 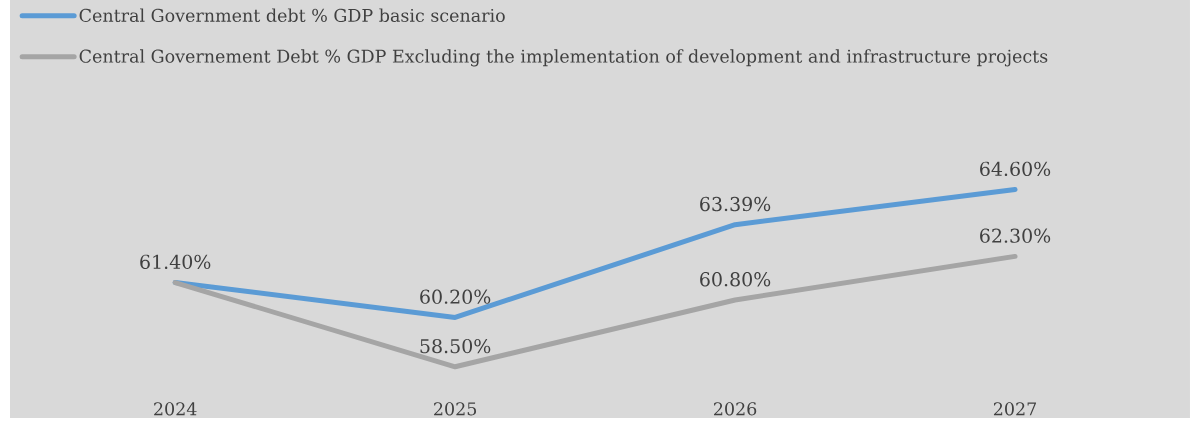 What do you see at coordinates (455, 296) in the screenshot?
I see `data-label: 60.20%` at bounding box center [455, 296].